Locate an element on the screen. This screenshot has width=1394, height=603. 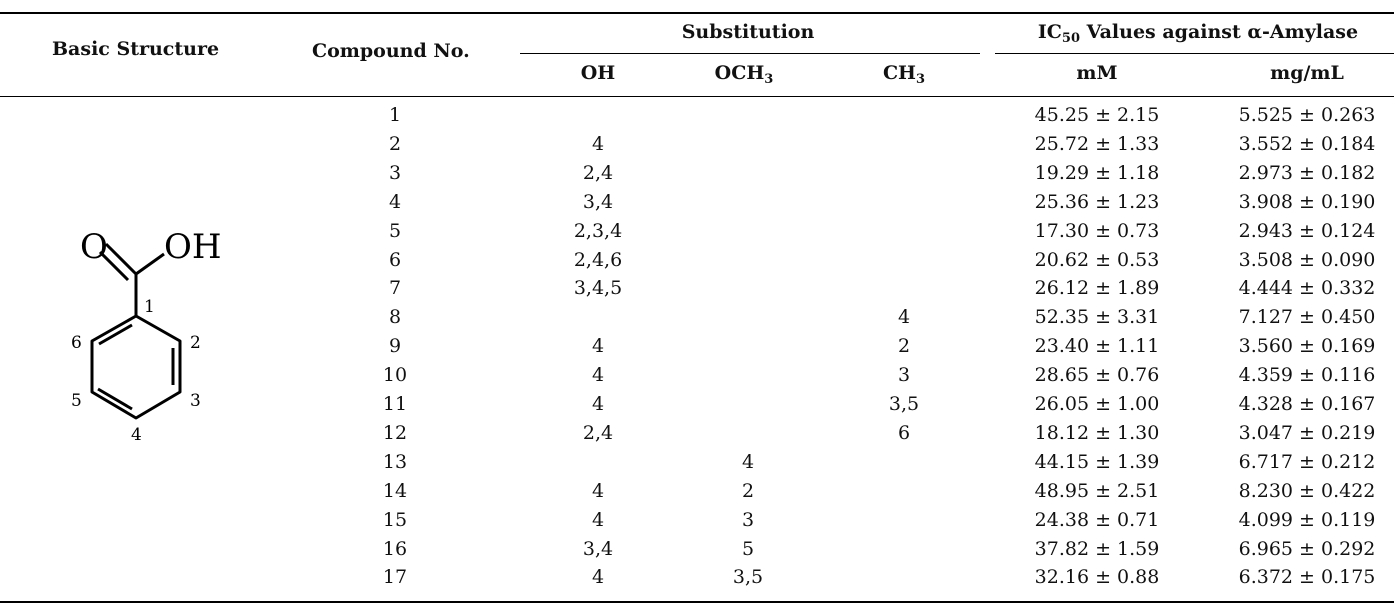
mgml-cell: 6.965 ± 0.292 is located at coordinates (1307, 548).